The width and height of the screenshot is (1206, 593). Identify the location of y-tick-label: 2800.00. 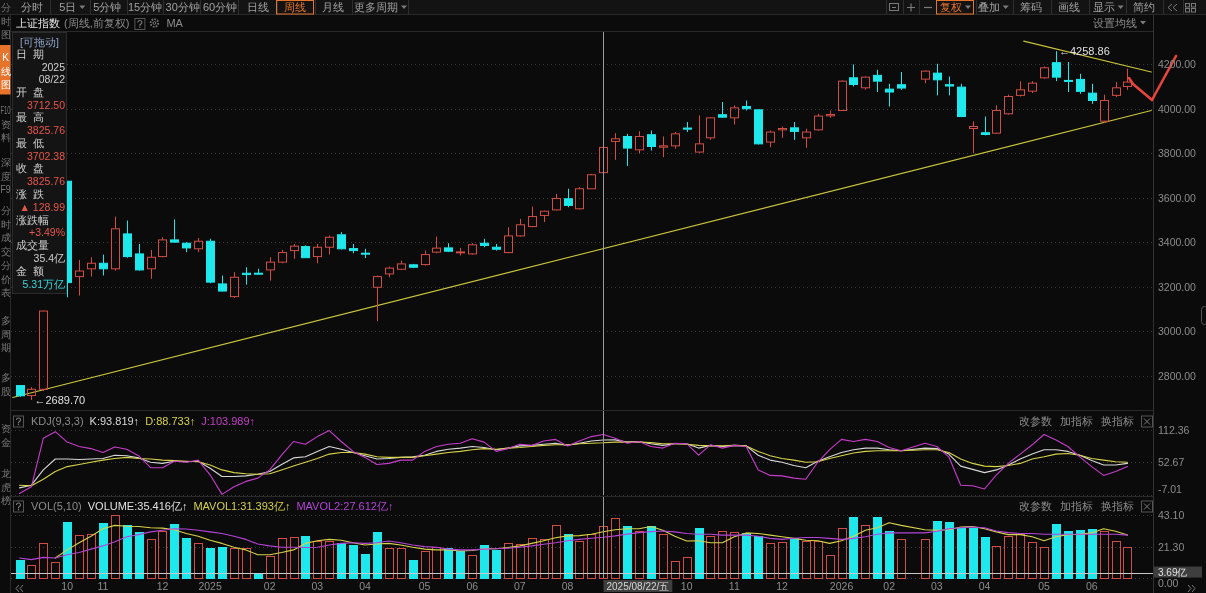
(1177, 375).